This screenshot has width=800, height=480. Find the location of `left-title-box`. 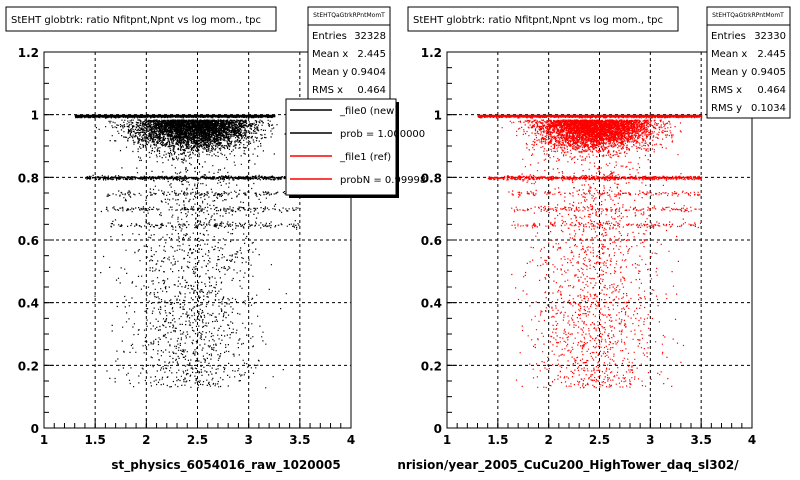

left-title-box is located at coordinates (141, 19).